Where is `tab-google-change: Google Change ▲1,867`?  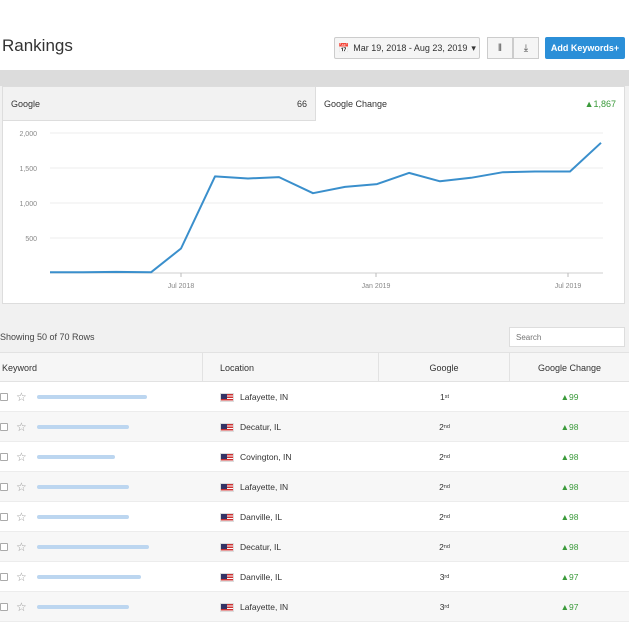 tab-google-change: Google Change ▲1,867 is located at coordinates (470, 104).